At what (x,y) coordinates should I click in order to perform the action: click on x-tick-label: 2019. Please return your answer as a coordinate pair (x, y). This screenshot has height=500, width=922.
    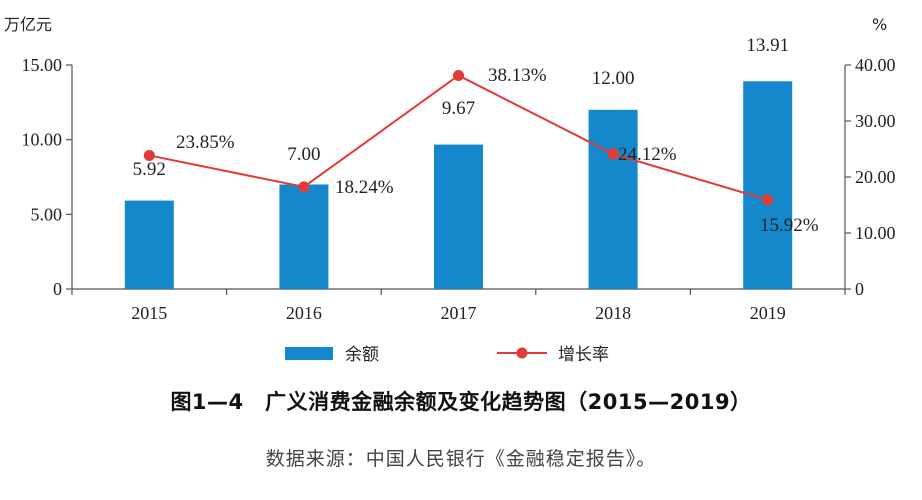
    Looking at the image, I should click on (768, 313).